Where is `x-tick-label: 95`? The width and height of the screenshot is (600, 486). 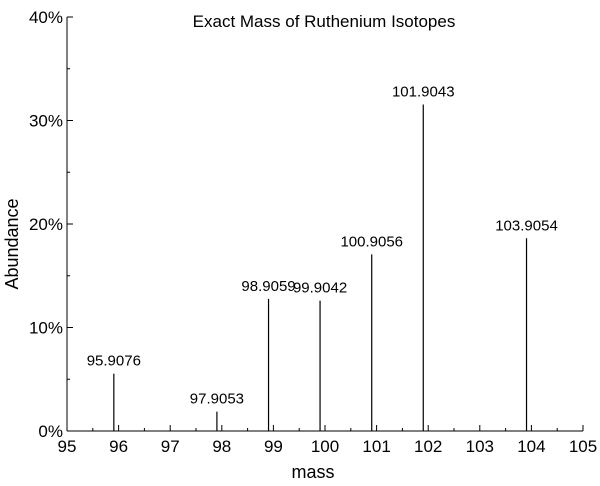 x-tick-label: 95 is located at coordinates (67, 446).